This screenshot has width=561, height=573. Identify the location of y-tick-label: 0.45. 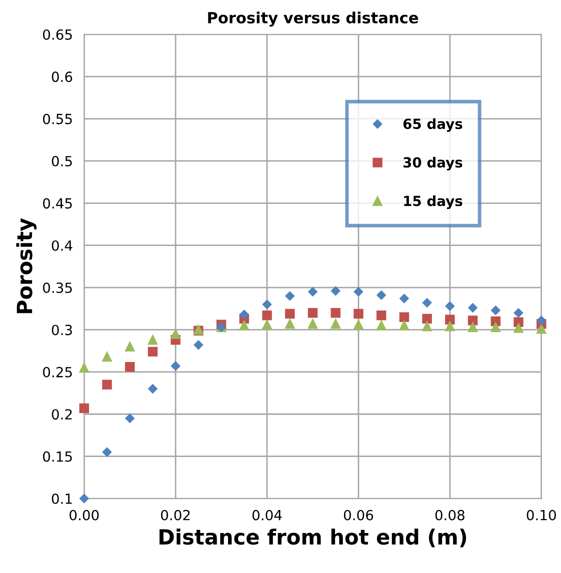
(57, 203).